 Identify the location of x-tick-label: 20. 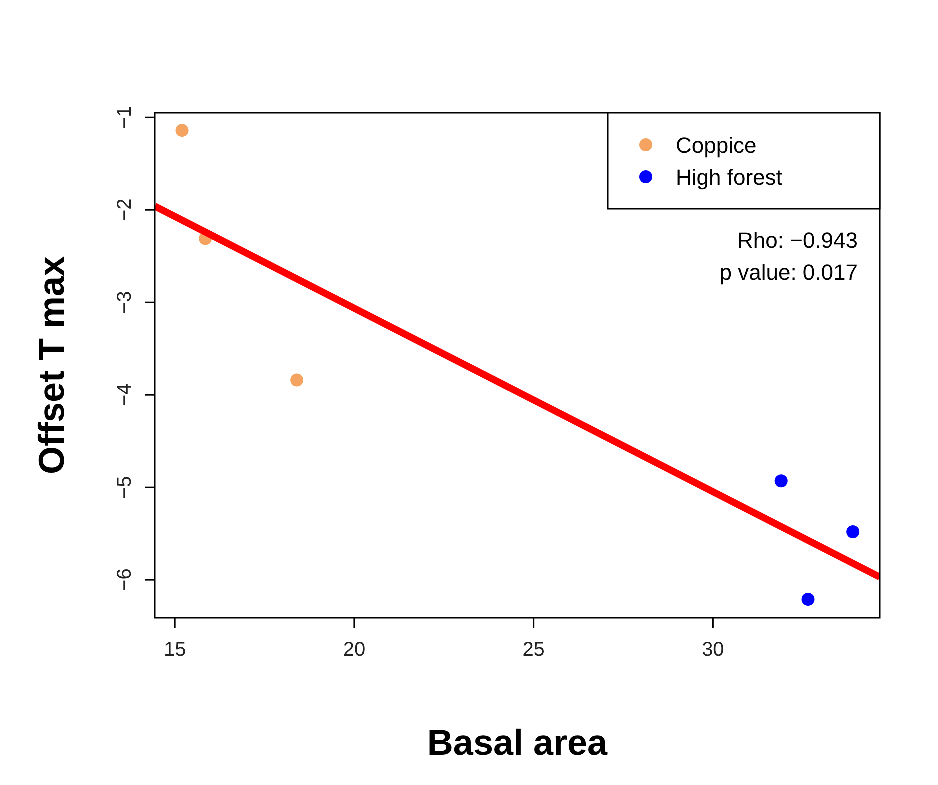
(354, 650).